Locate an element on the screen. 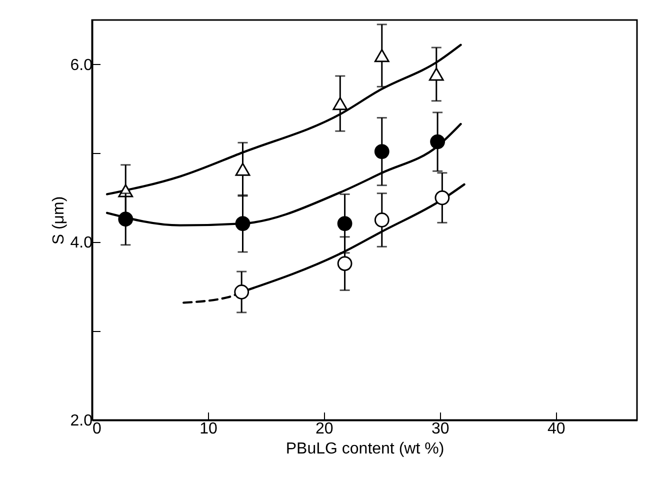  x-axis-title: PBuLG content (wt %) is located at coordinates (365, 449).